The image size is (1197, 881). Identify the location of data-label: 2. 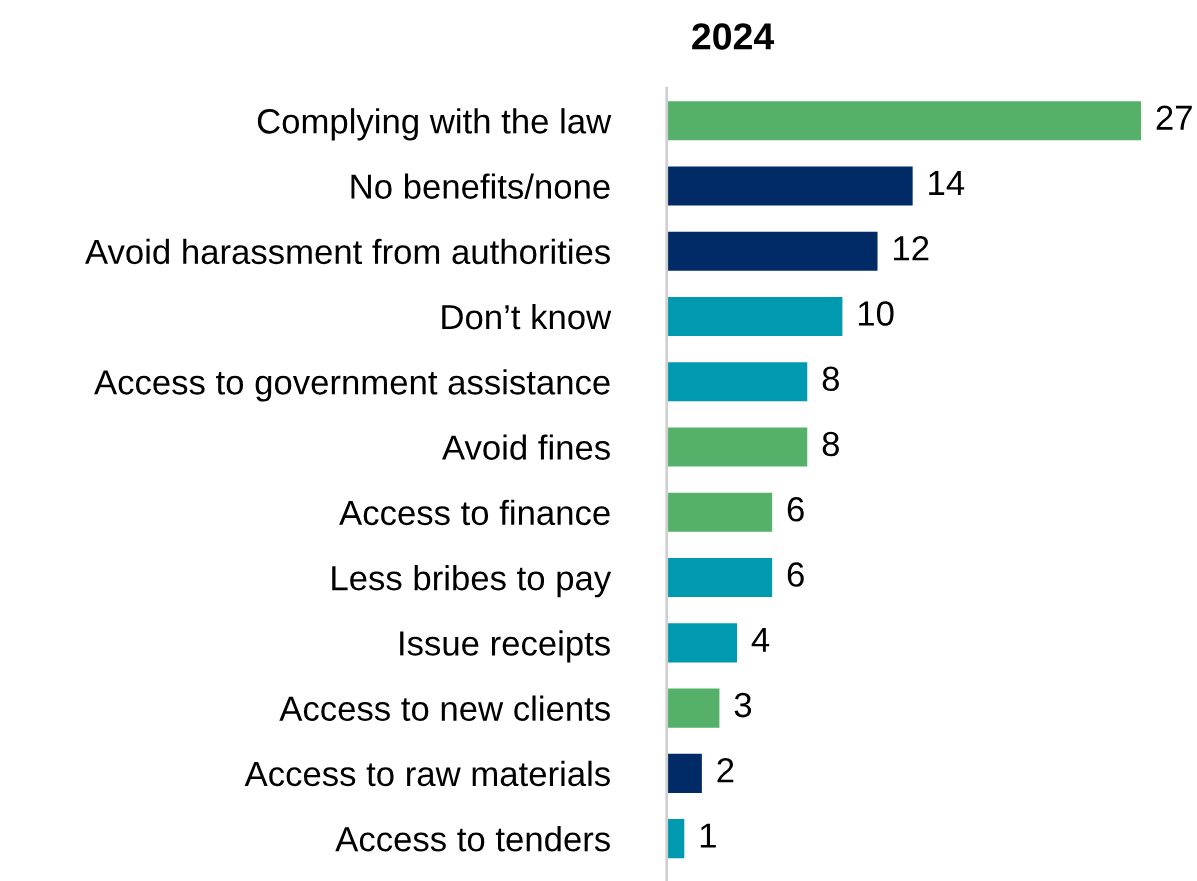
(725, 770).